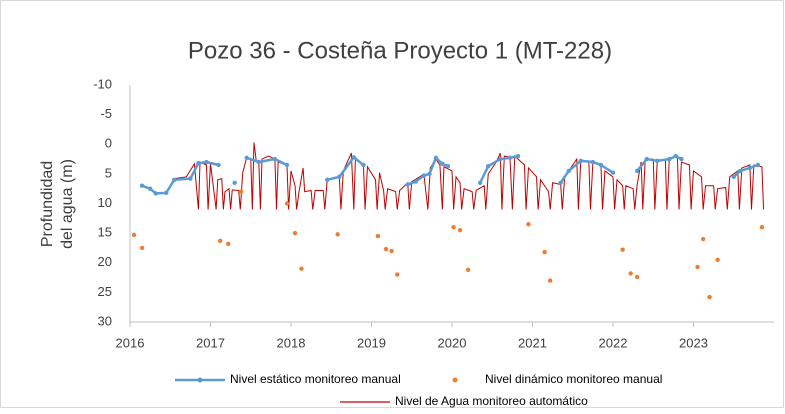 The image size is (785, 414). Describe the element at coordinates (105, 202) in the screenshot. I see `y-tick-label: 10` at that location.